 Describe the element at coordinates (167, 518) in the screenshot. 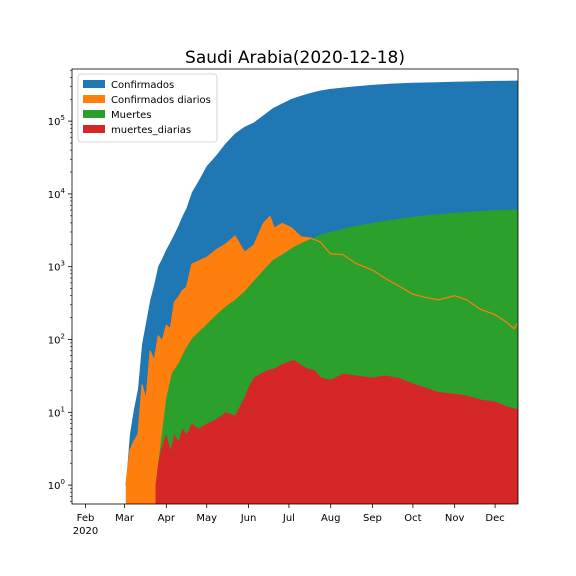

I see `x-tick-label: Apr` at that location.